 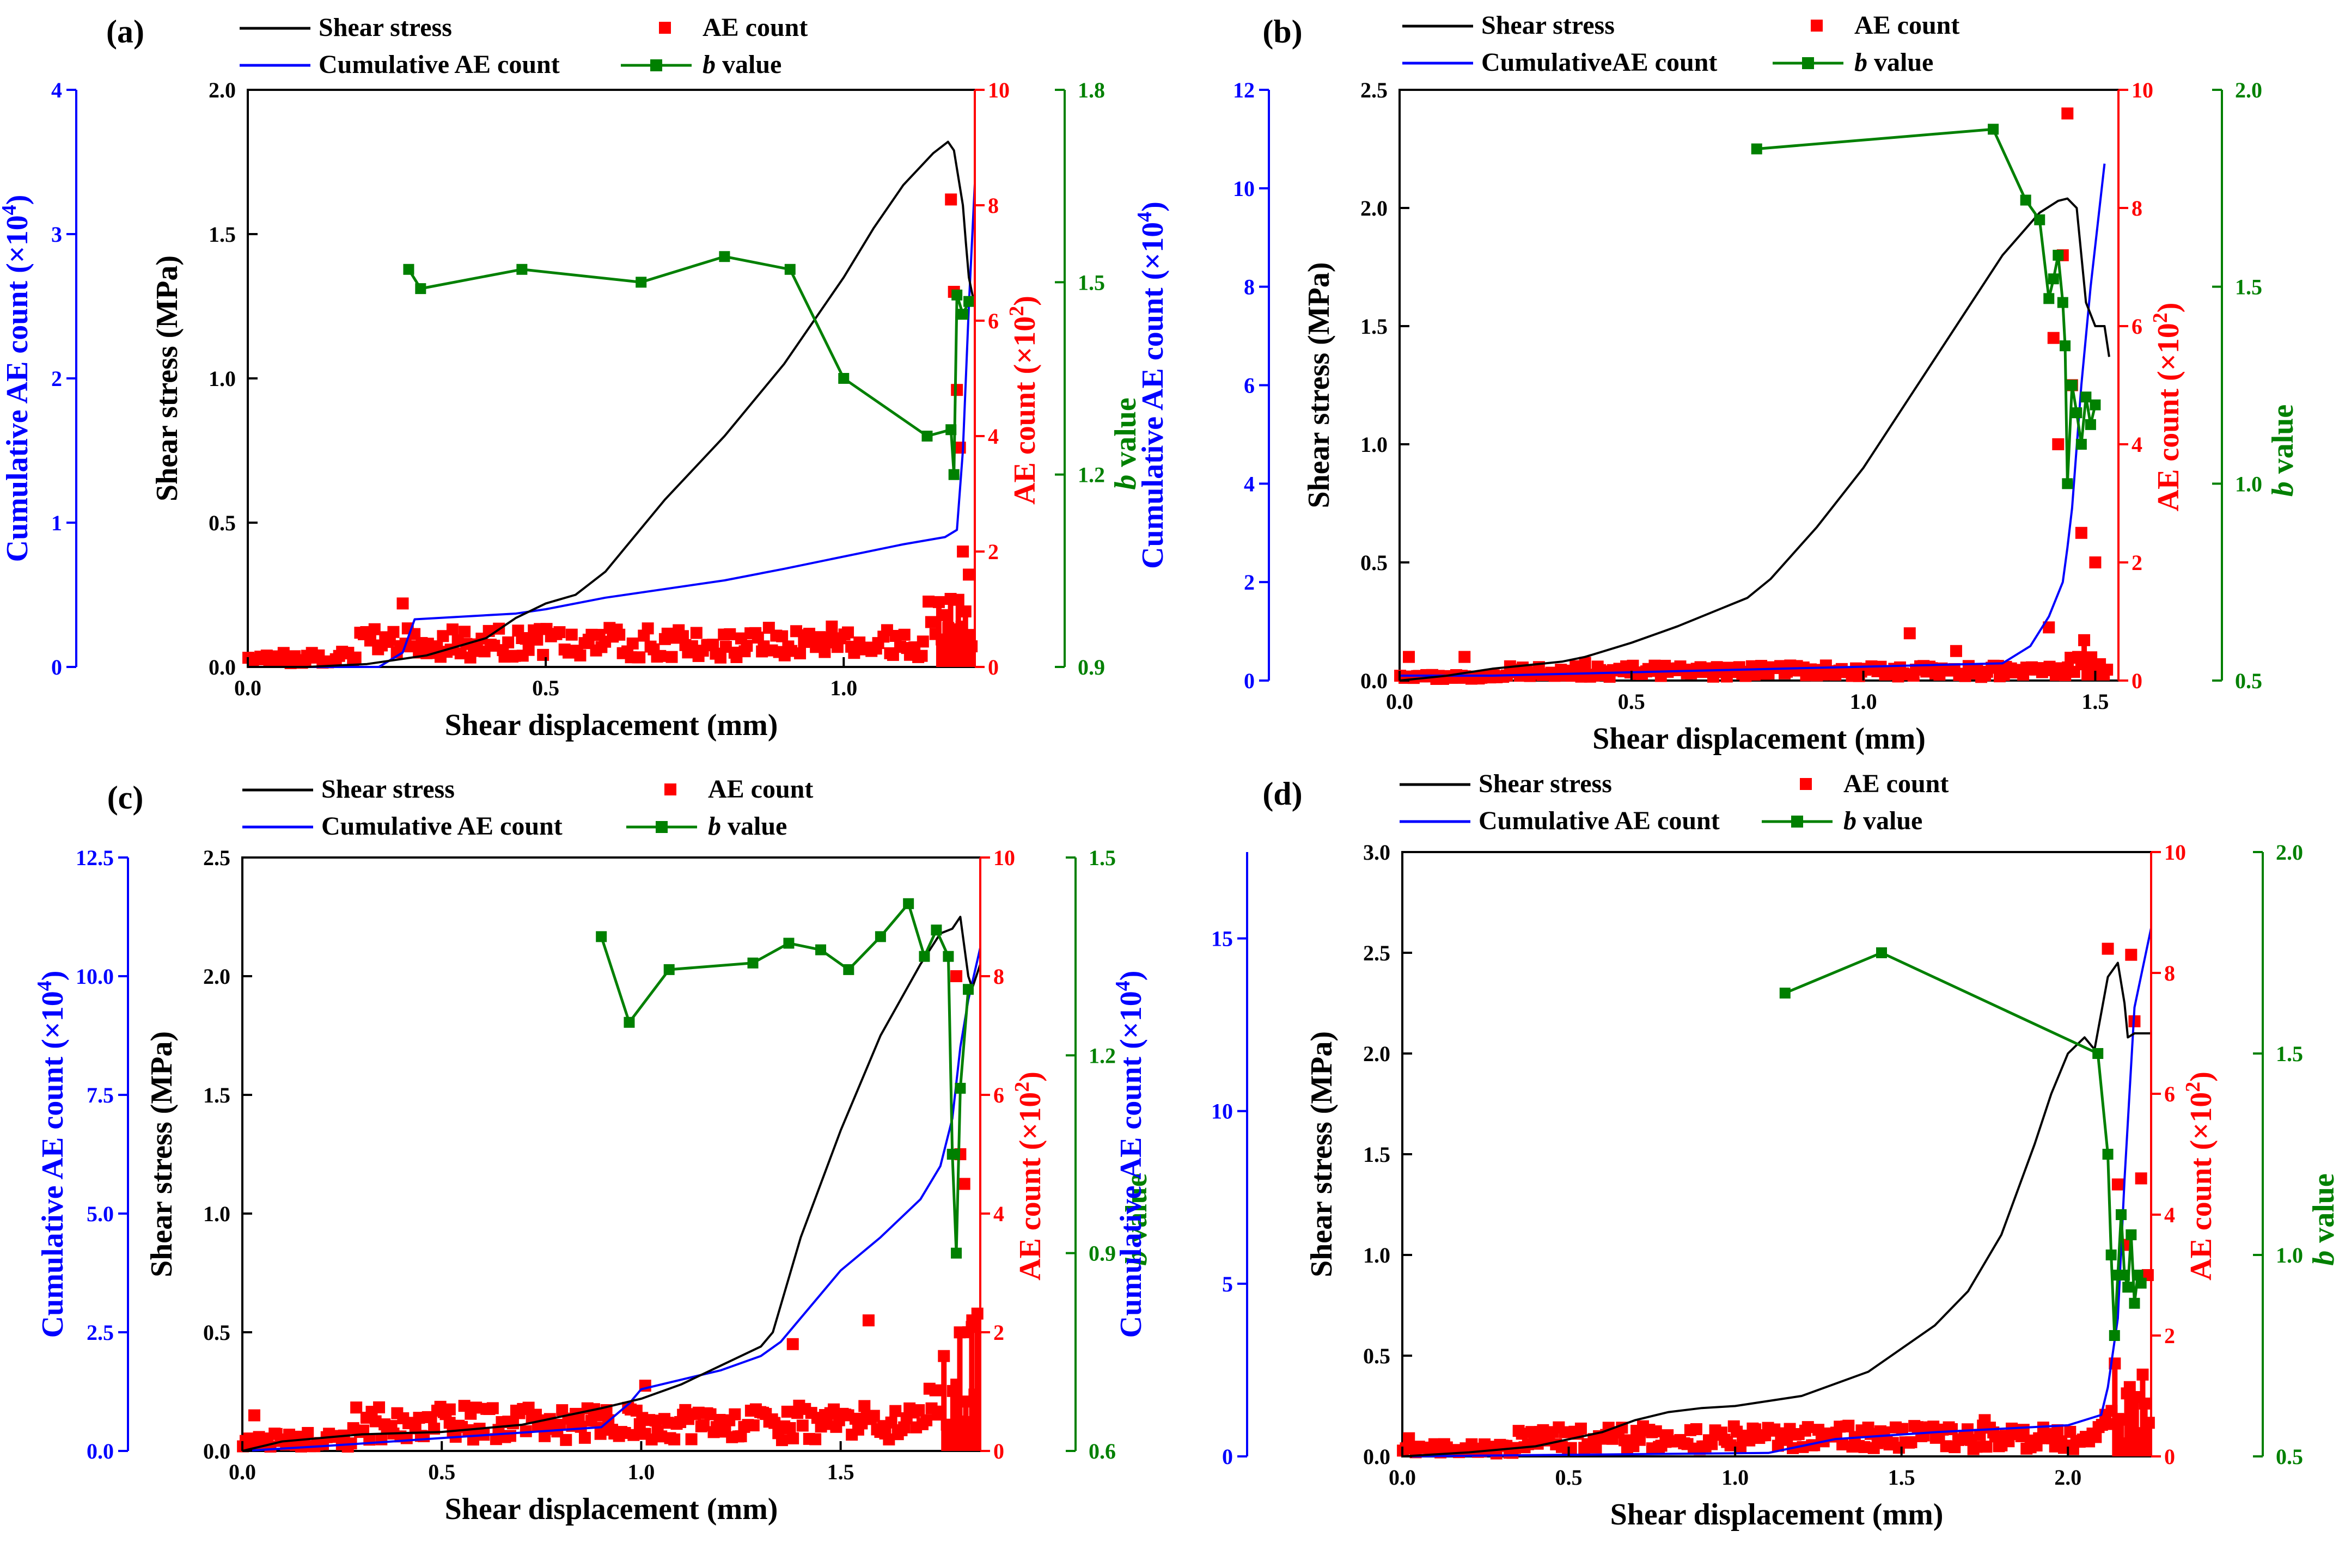 What do you see at coordinates (1222, 939) in the screenshot?
I see `cumulative-ae-tick-label: 15` at bounding box center [1222, 939].